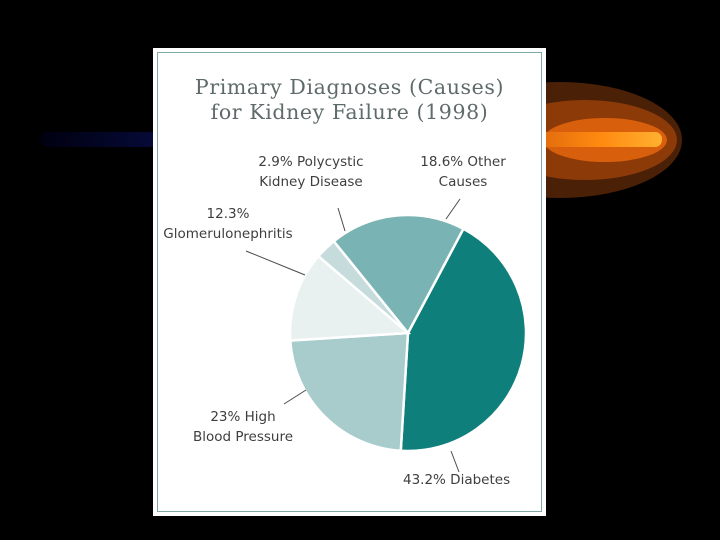  I want to click on slice-label-1: 43.2% Diabetes, so click(456, 480).